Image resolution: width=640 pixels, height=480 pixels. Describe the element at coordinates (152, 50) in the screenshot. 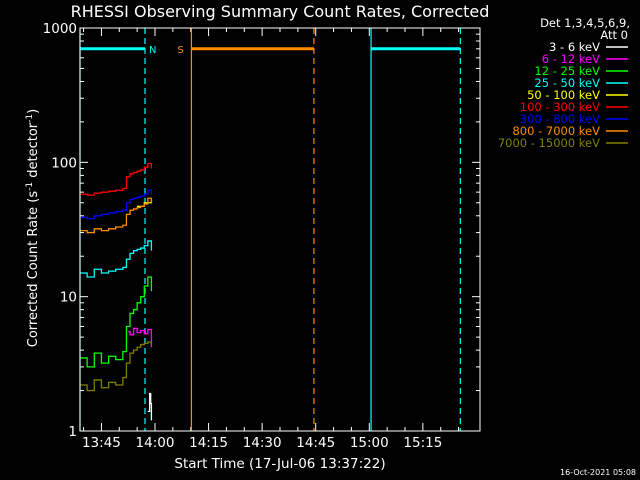

I see `night-marker-label: N` at that location.